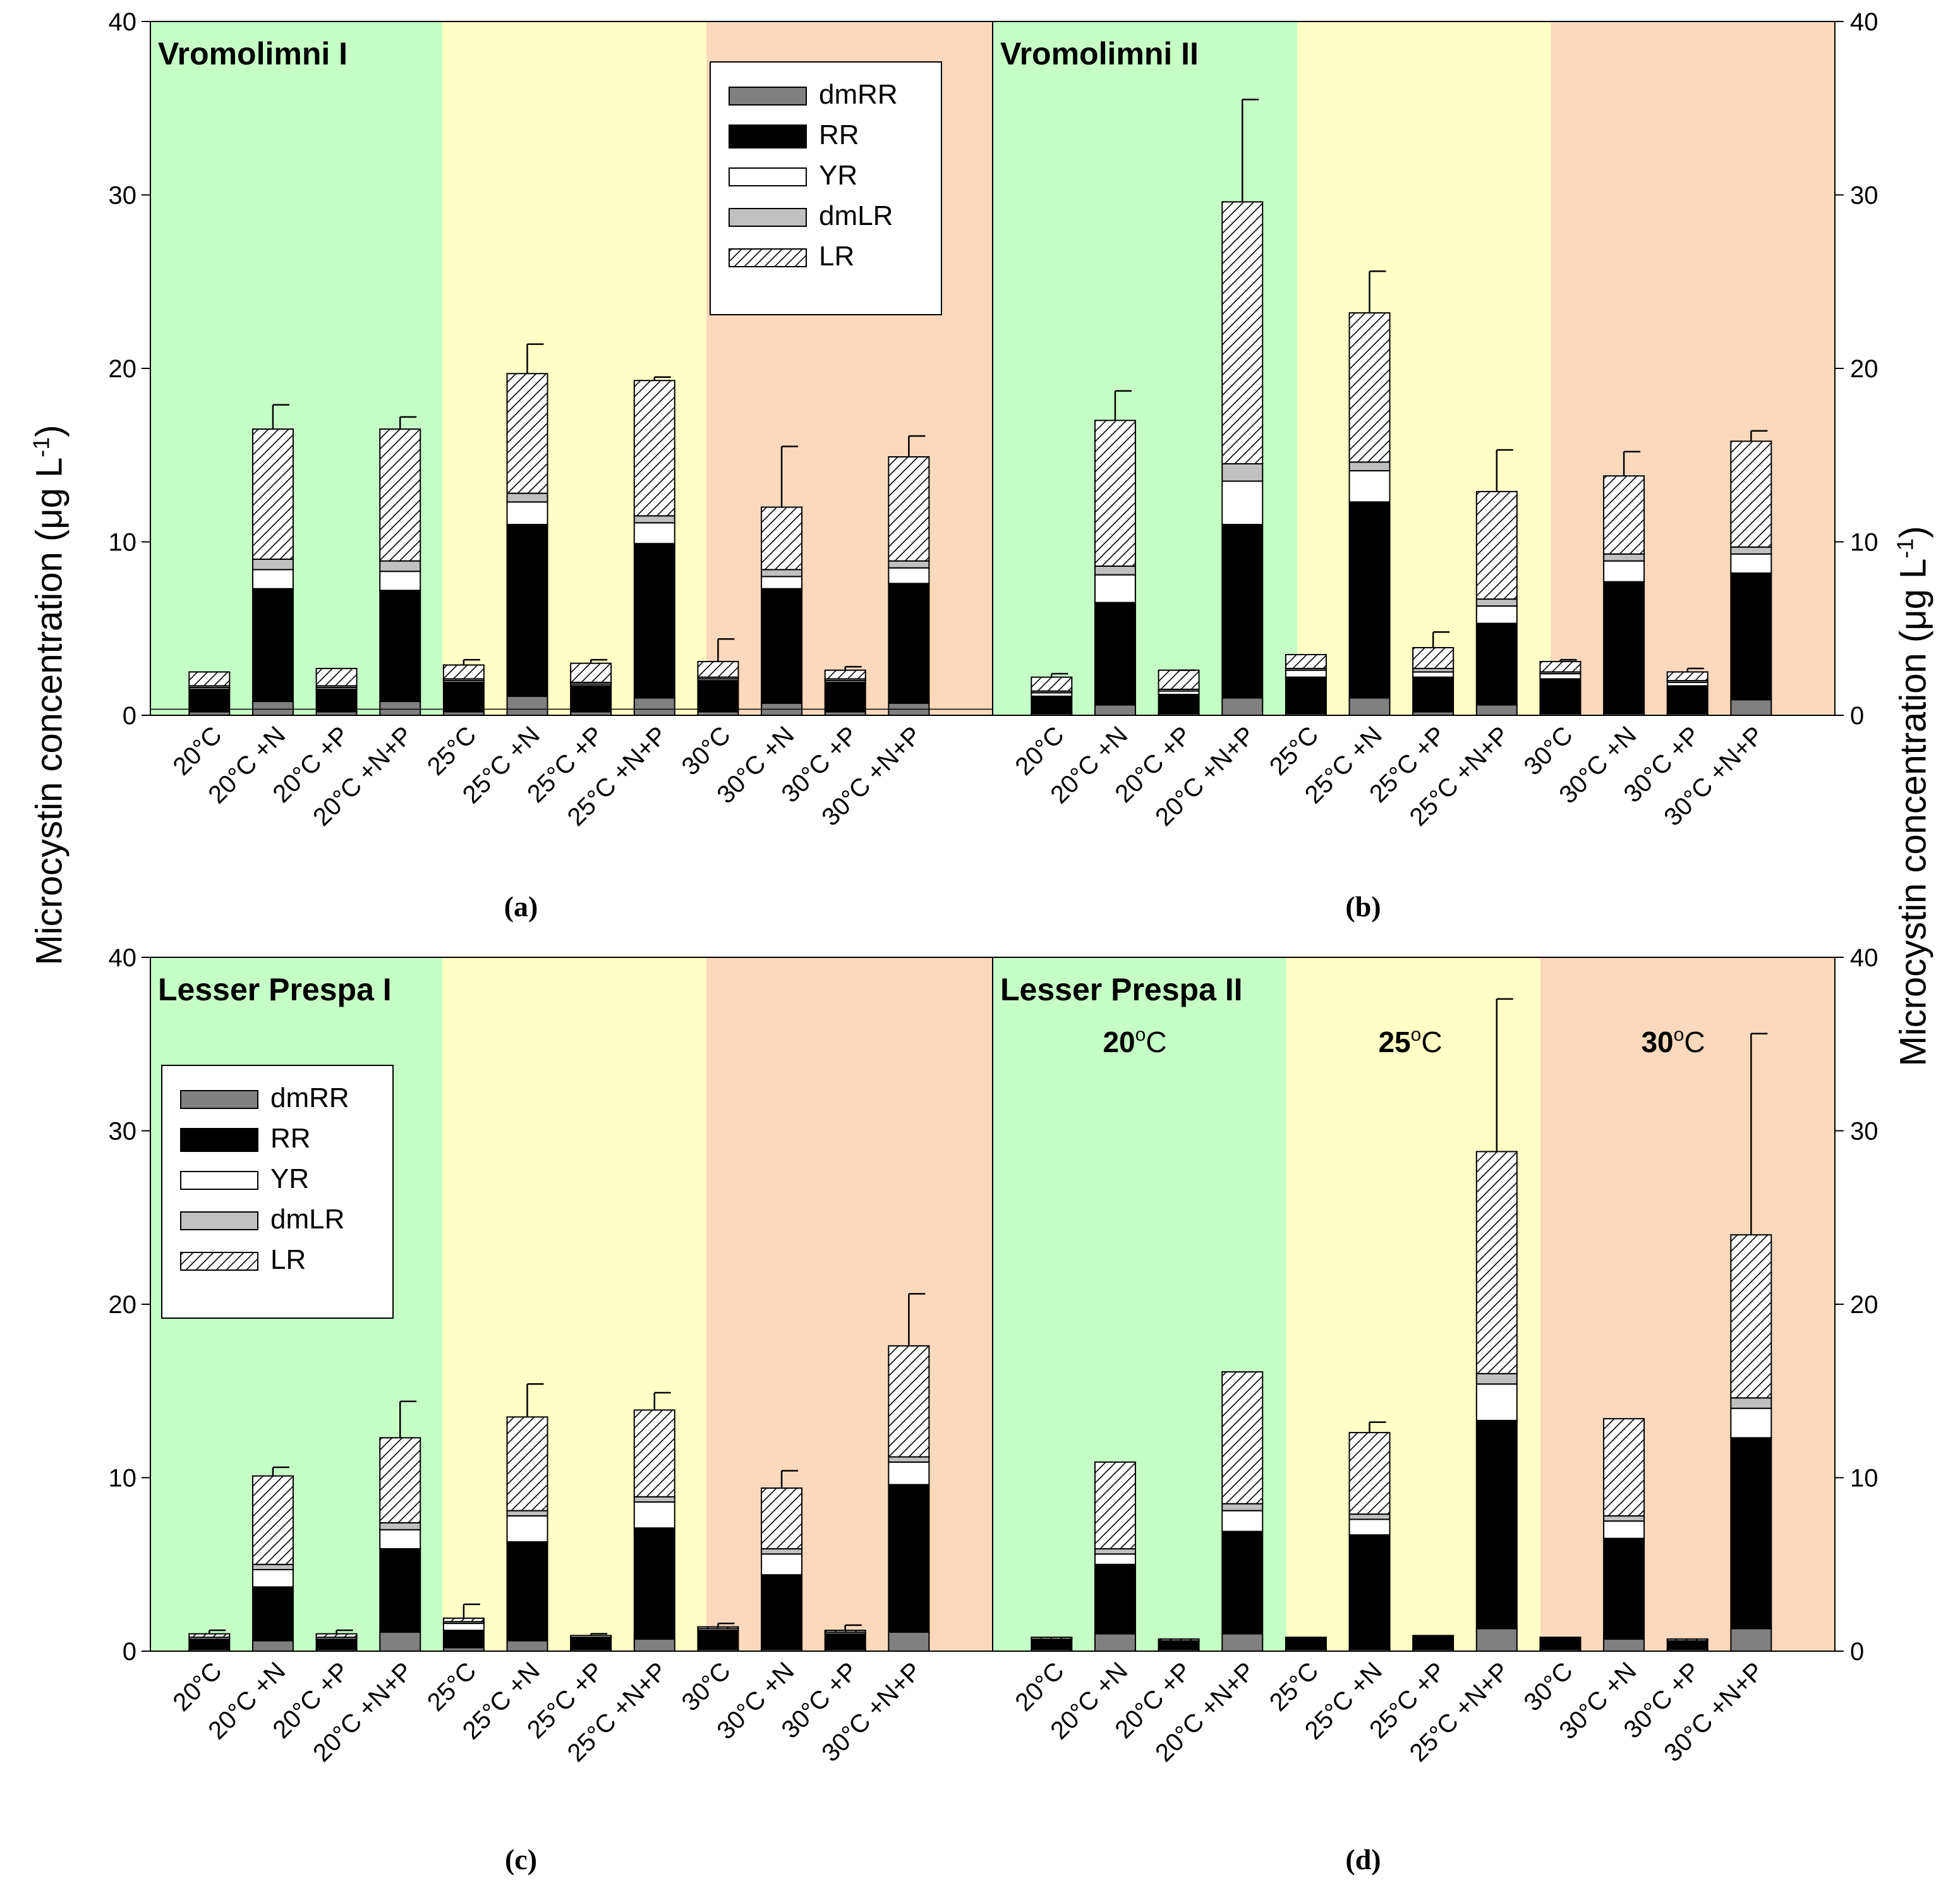 This screenshot has width=1960, height=1890. Describe the element at coordinates (1857, 716) in the screenshot. I see `panel-b-ytick-0: 0` at that location.